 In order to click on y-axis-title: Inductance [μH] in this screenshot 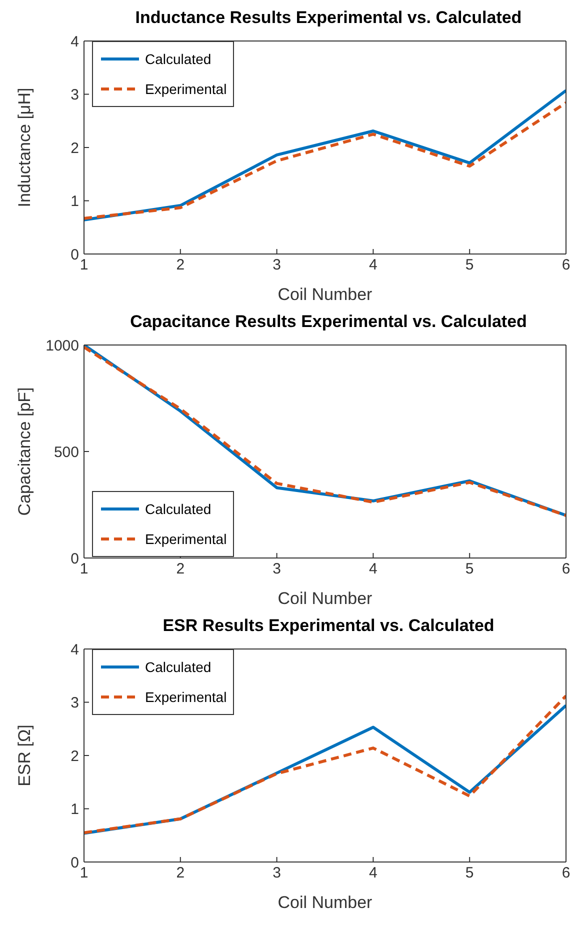, I will do `click(24, 148)`.